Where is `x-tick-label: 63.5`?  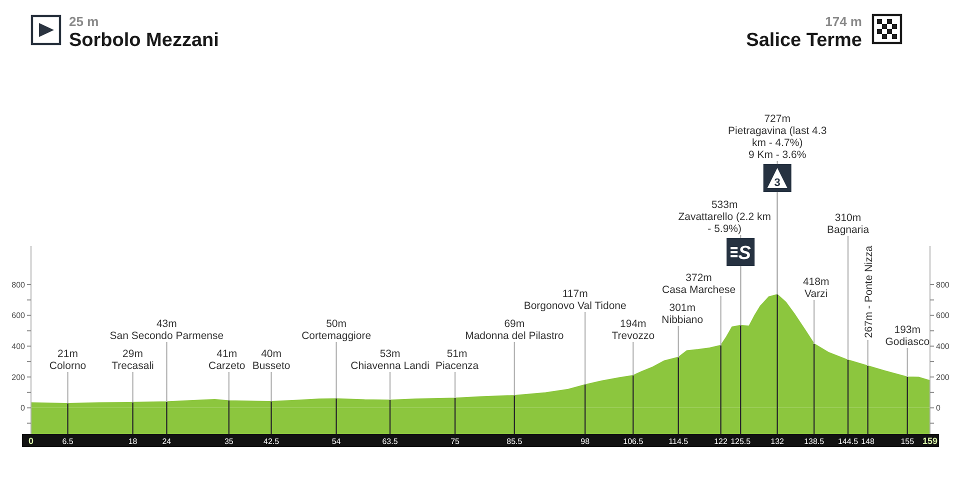 x-tick-label: 63.5 is located at coordinates (390, 441).